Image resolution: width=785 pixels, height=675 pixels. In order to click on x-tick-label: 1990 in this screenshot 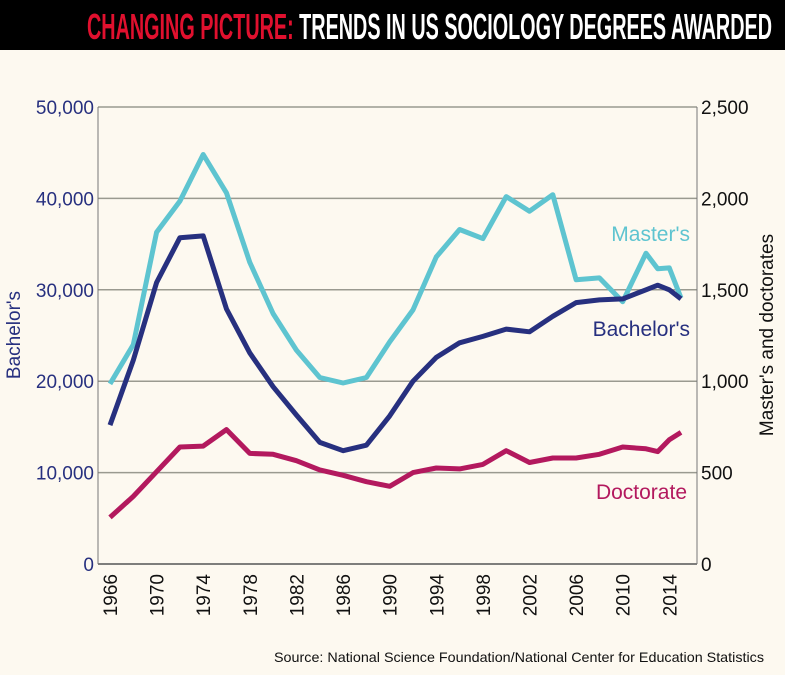, I will do `click(391, 595)`.